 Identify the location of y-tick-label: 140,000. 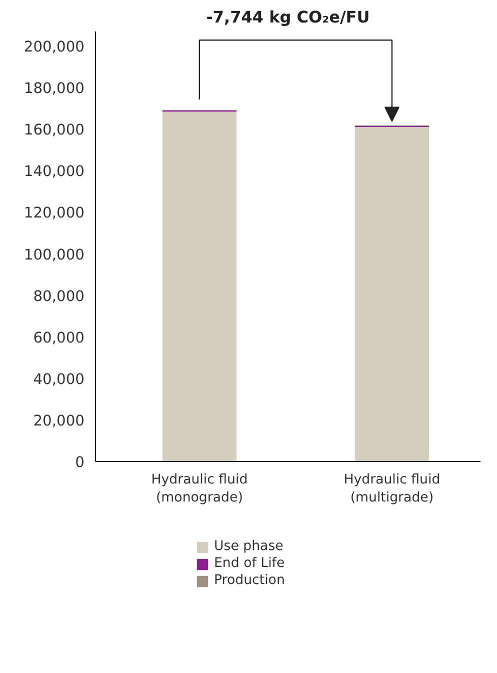
(54, 171).